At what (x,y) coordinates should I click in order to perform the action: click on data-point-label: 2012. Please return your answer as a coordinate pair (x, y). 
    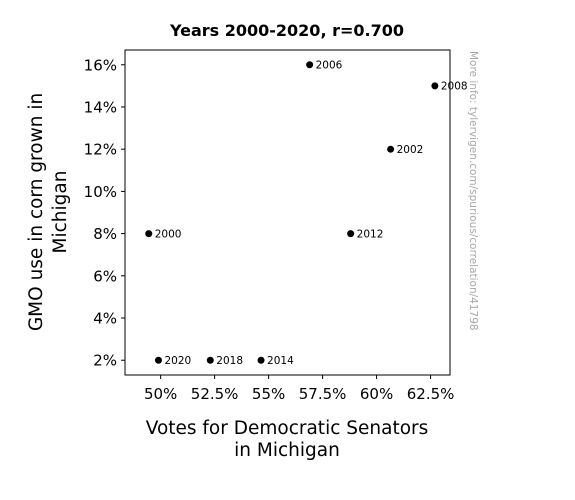
    Looking at the image, I should click on (370, 234).